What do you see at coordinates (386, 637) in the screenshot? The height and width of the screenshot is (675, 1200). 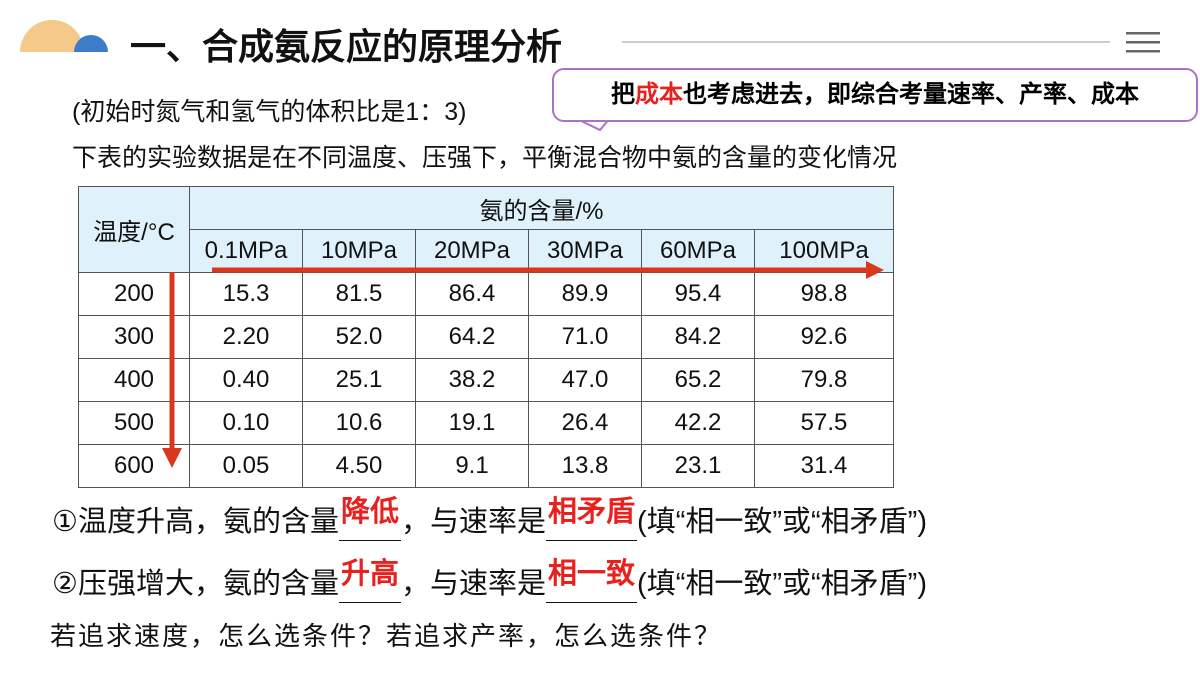 I see `closing-line: 若追求速度，怎么选条件？若追求产率，怎么选条件？` at bounding box center [386, 637].